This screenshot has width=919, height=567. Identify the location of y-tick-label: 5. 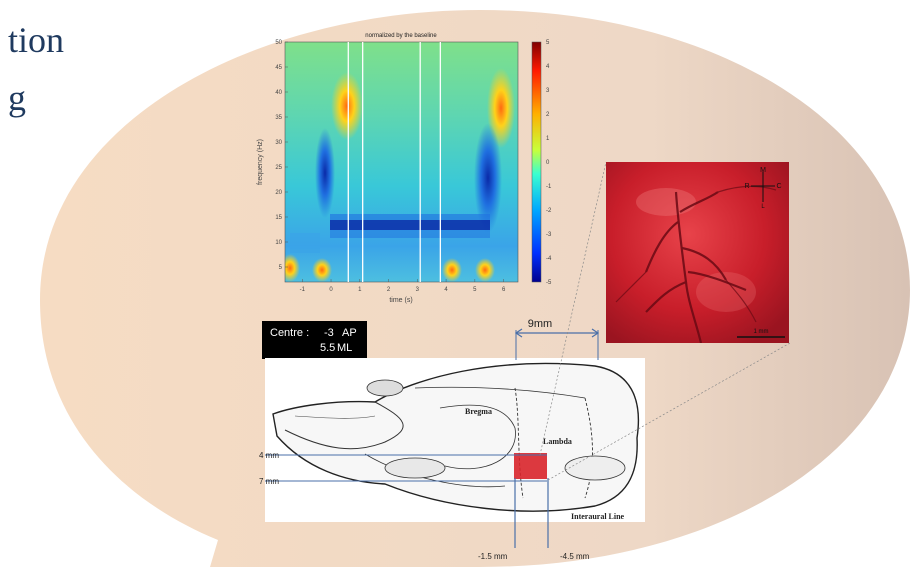
(281, 268).